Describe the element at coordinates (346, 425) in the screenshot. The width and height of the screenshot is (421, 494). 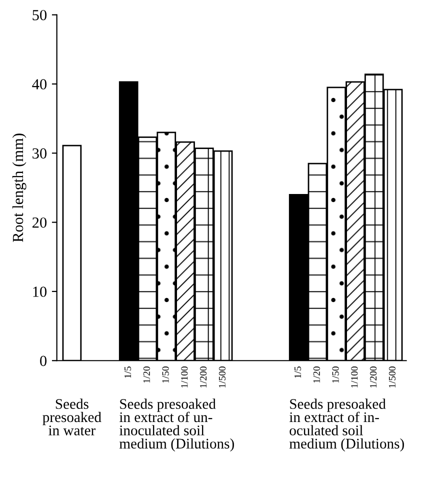
I see `text: Seeds presoaked in extract of in- oculated soil medium (Dilutions)` at that location.